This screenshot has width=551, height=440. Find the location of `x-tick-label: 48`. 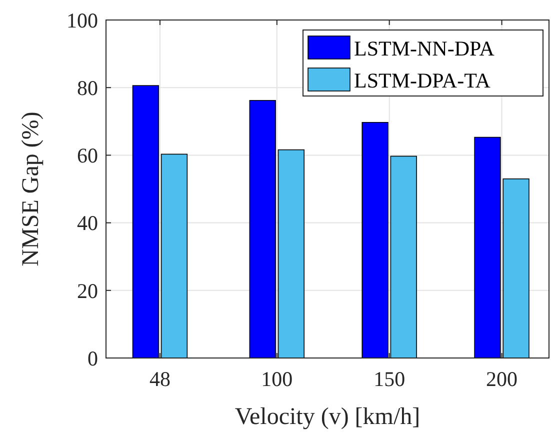

x-tick-label: 48 is located at coordinates (159, 379).